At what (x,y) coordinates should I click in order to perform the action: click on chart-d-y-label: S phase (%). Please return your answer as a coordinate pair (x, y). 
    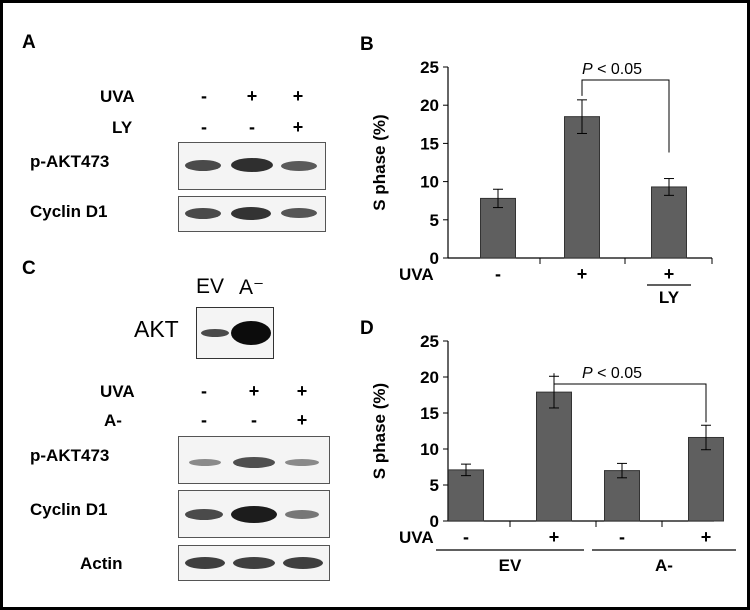
    Looking at the image, I should click on (379, 431).